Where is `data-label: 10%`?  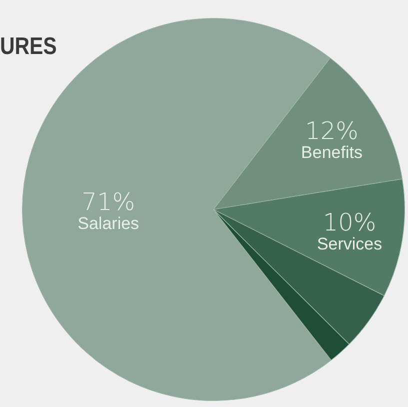 data-label: 10% is located at coordinates (349, 222).